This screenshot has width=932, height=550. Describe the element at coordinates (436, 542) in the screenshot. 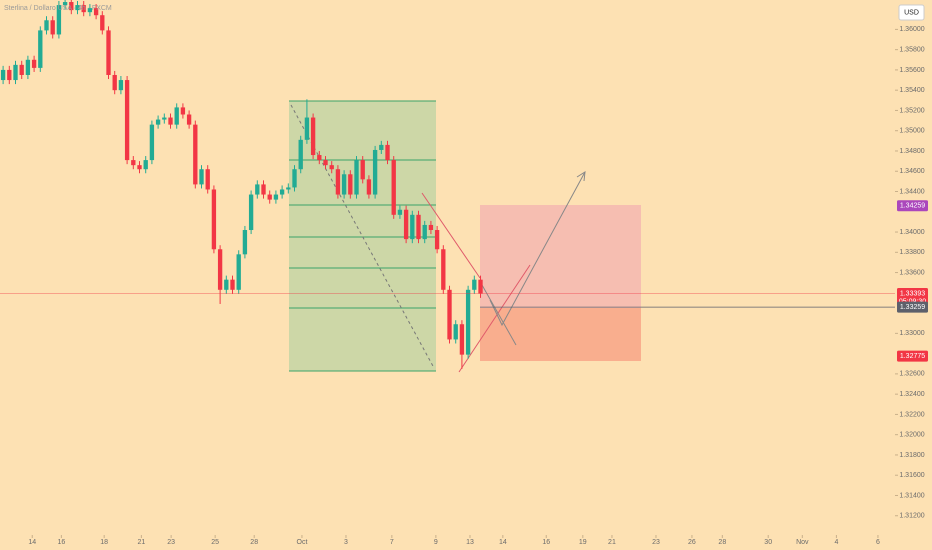

I see `x-tick-label: 9` at that location.